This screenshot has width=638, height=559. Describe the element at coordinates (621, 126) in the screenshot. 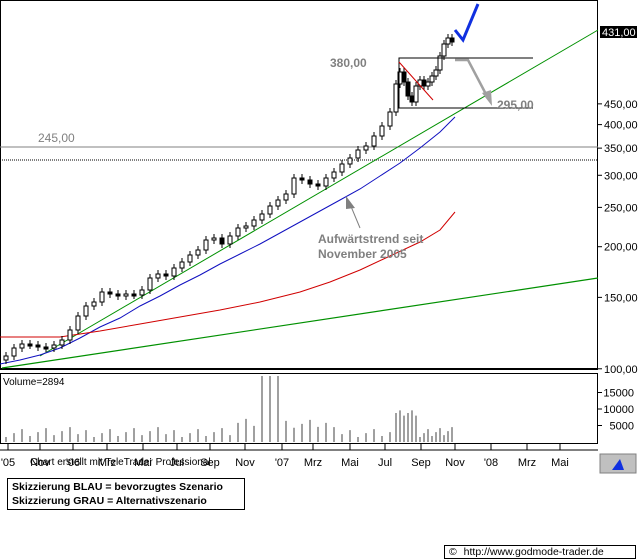

I see `price-tick-label: 400,00` at that location.